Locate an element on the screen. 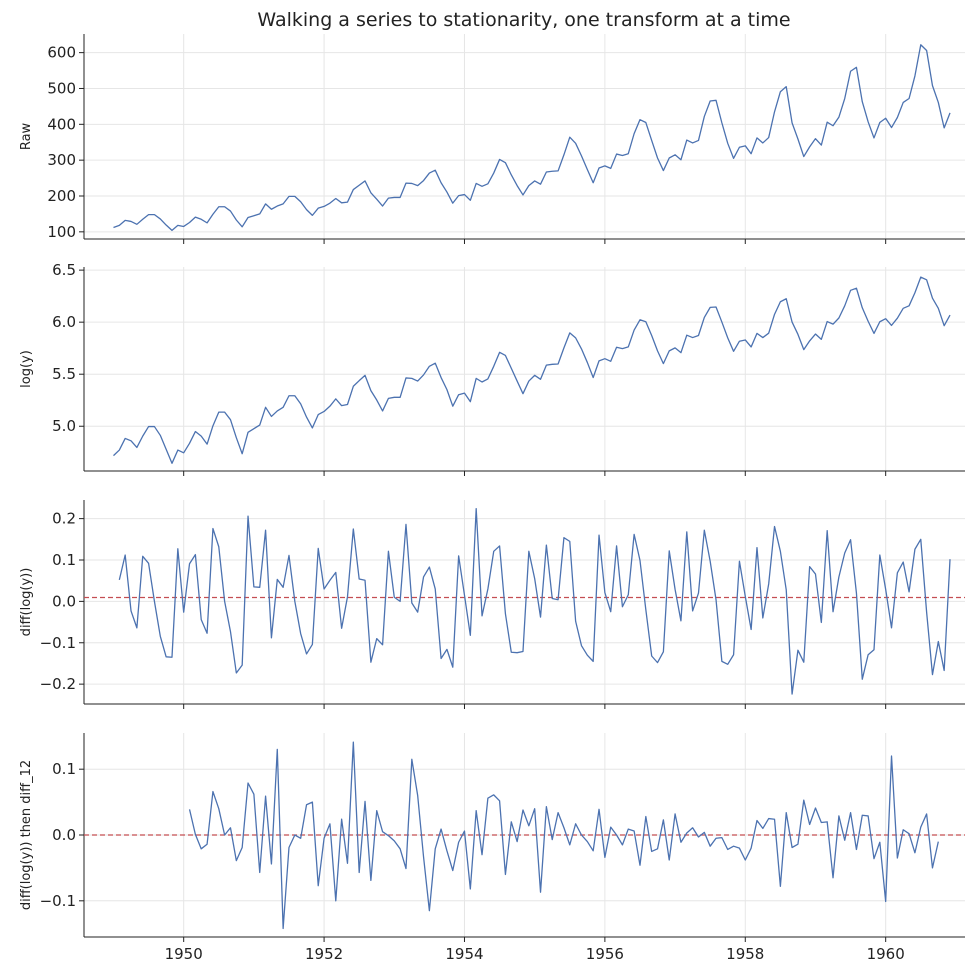  y-axis-label: log(y) is located at coordinates (26, 369).